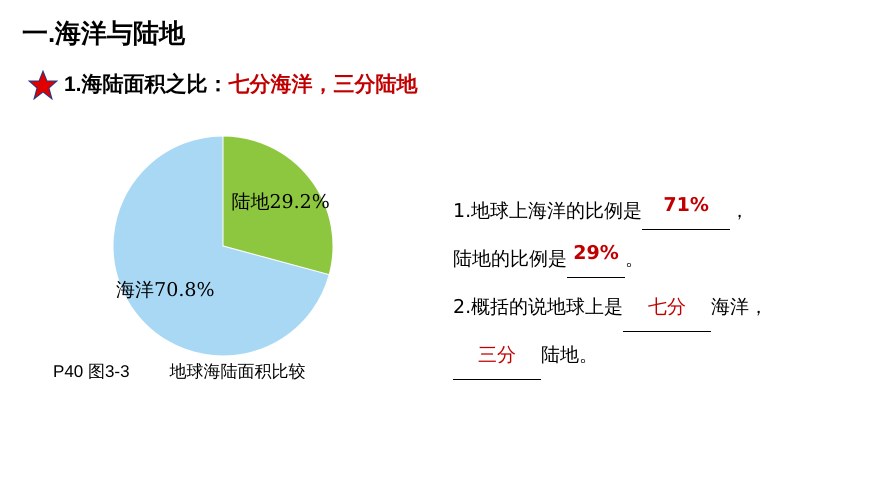  Describe the element at coordinates (238, 371) in the screenshot. I see `text: 地球海陆面积比较` at that location.